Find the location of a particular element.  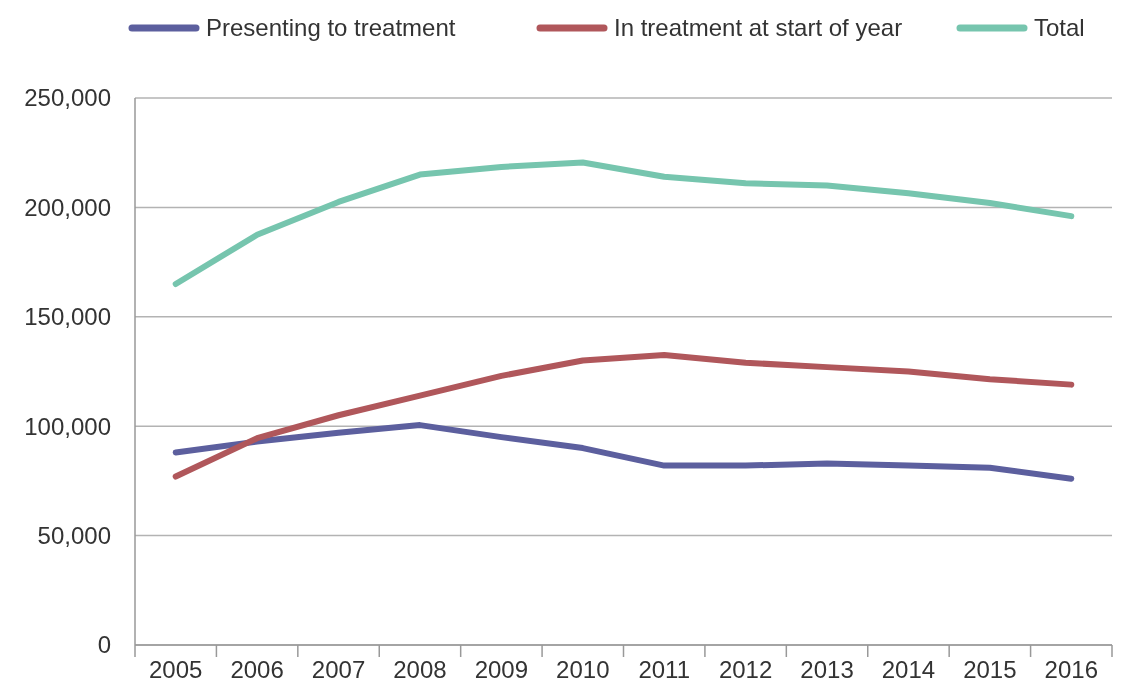

x-tick-label: 2006 is located at coordinates (257, 669).